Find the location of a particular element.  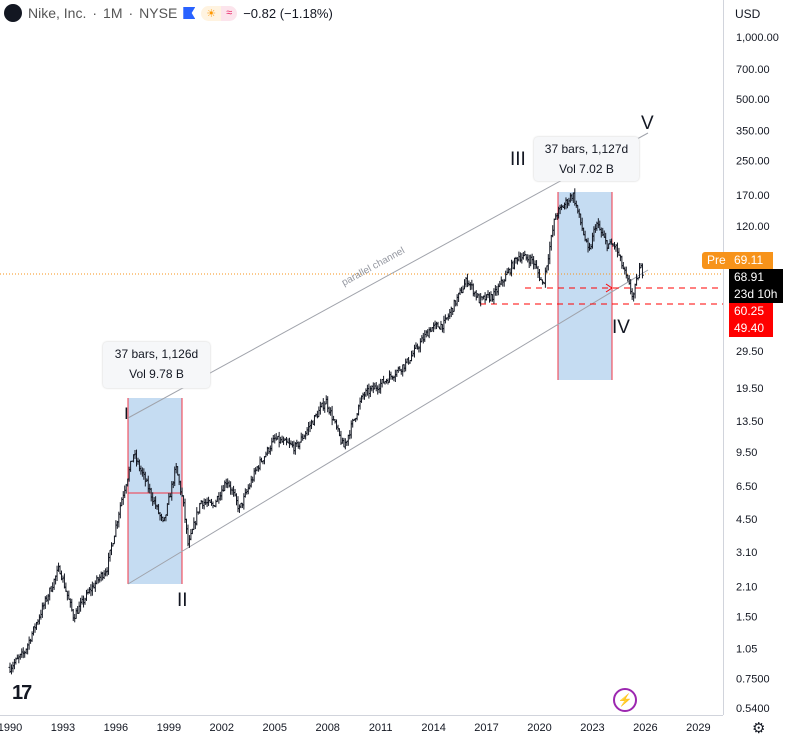

time-tick-label: 2023 is located at coordinates (592, 728).